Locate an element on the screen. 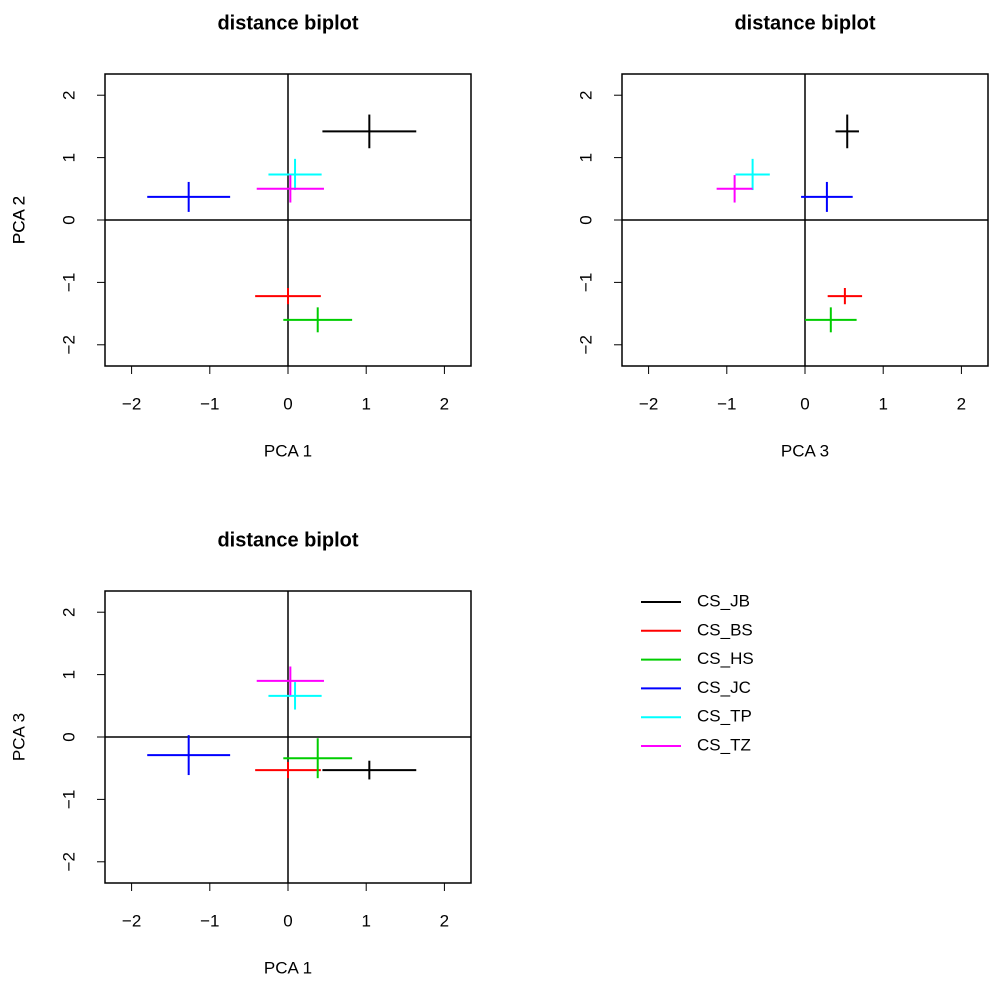 The width and height of the screenshot is (1000, 988). legend-label: CS_BS is located at coordinates (725, 629).